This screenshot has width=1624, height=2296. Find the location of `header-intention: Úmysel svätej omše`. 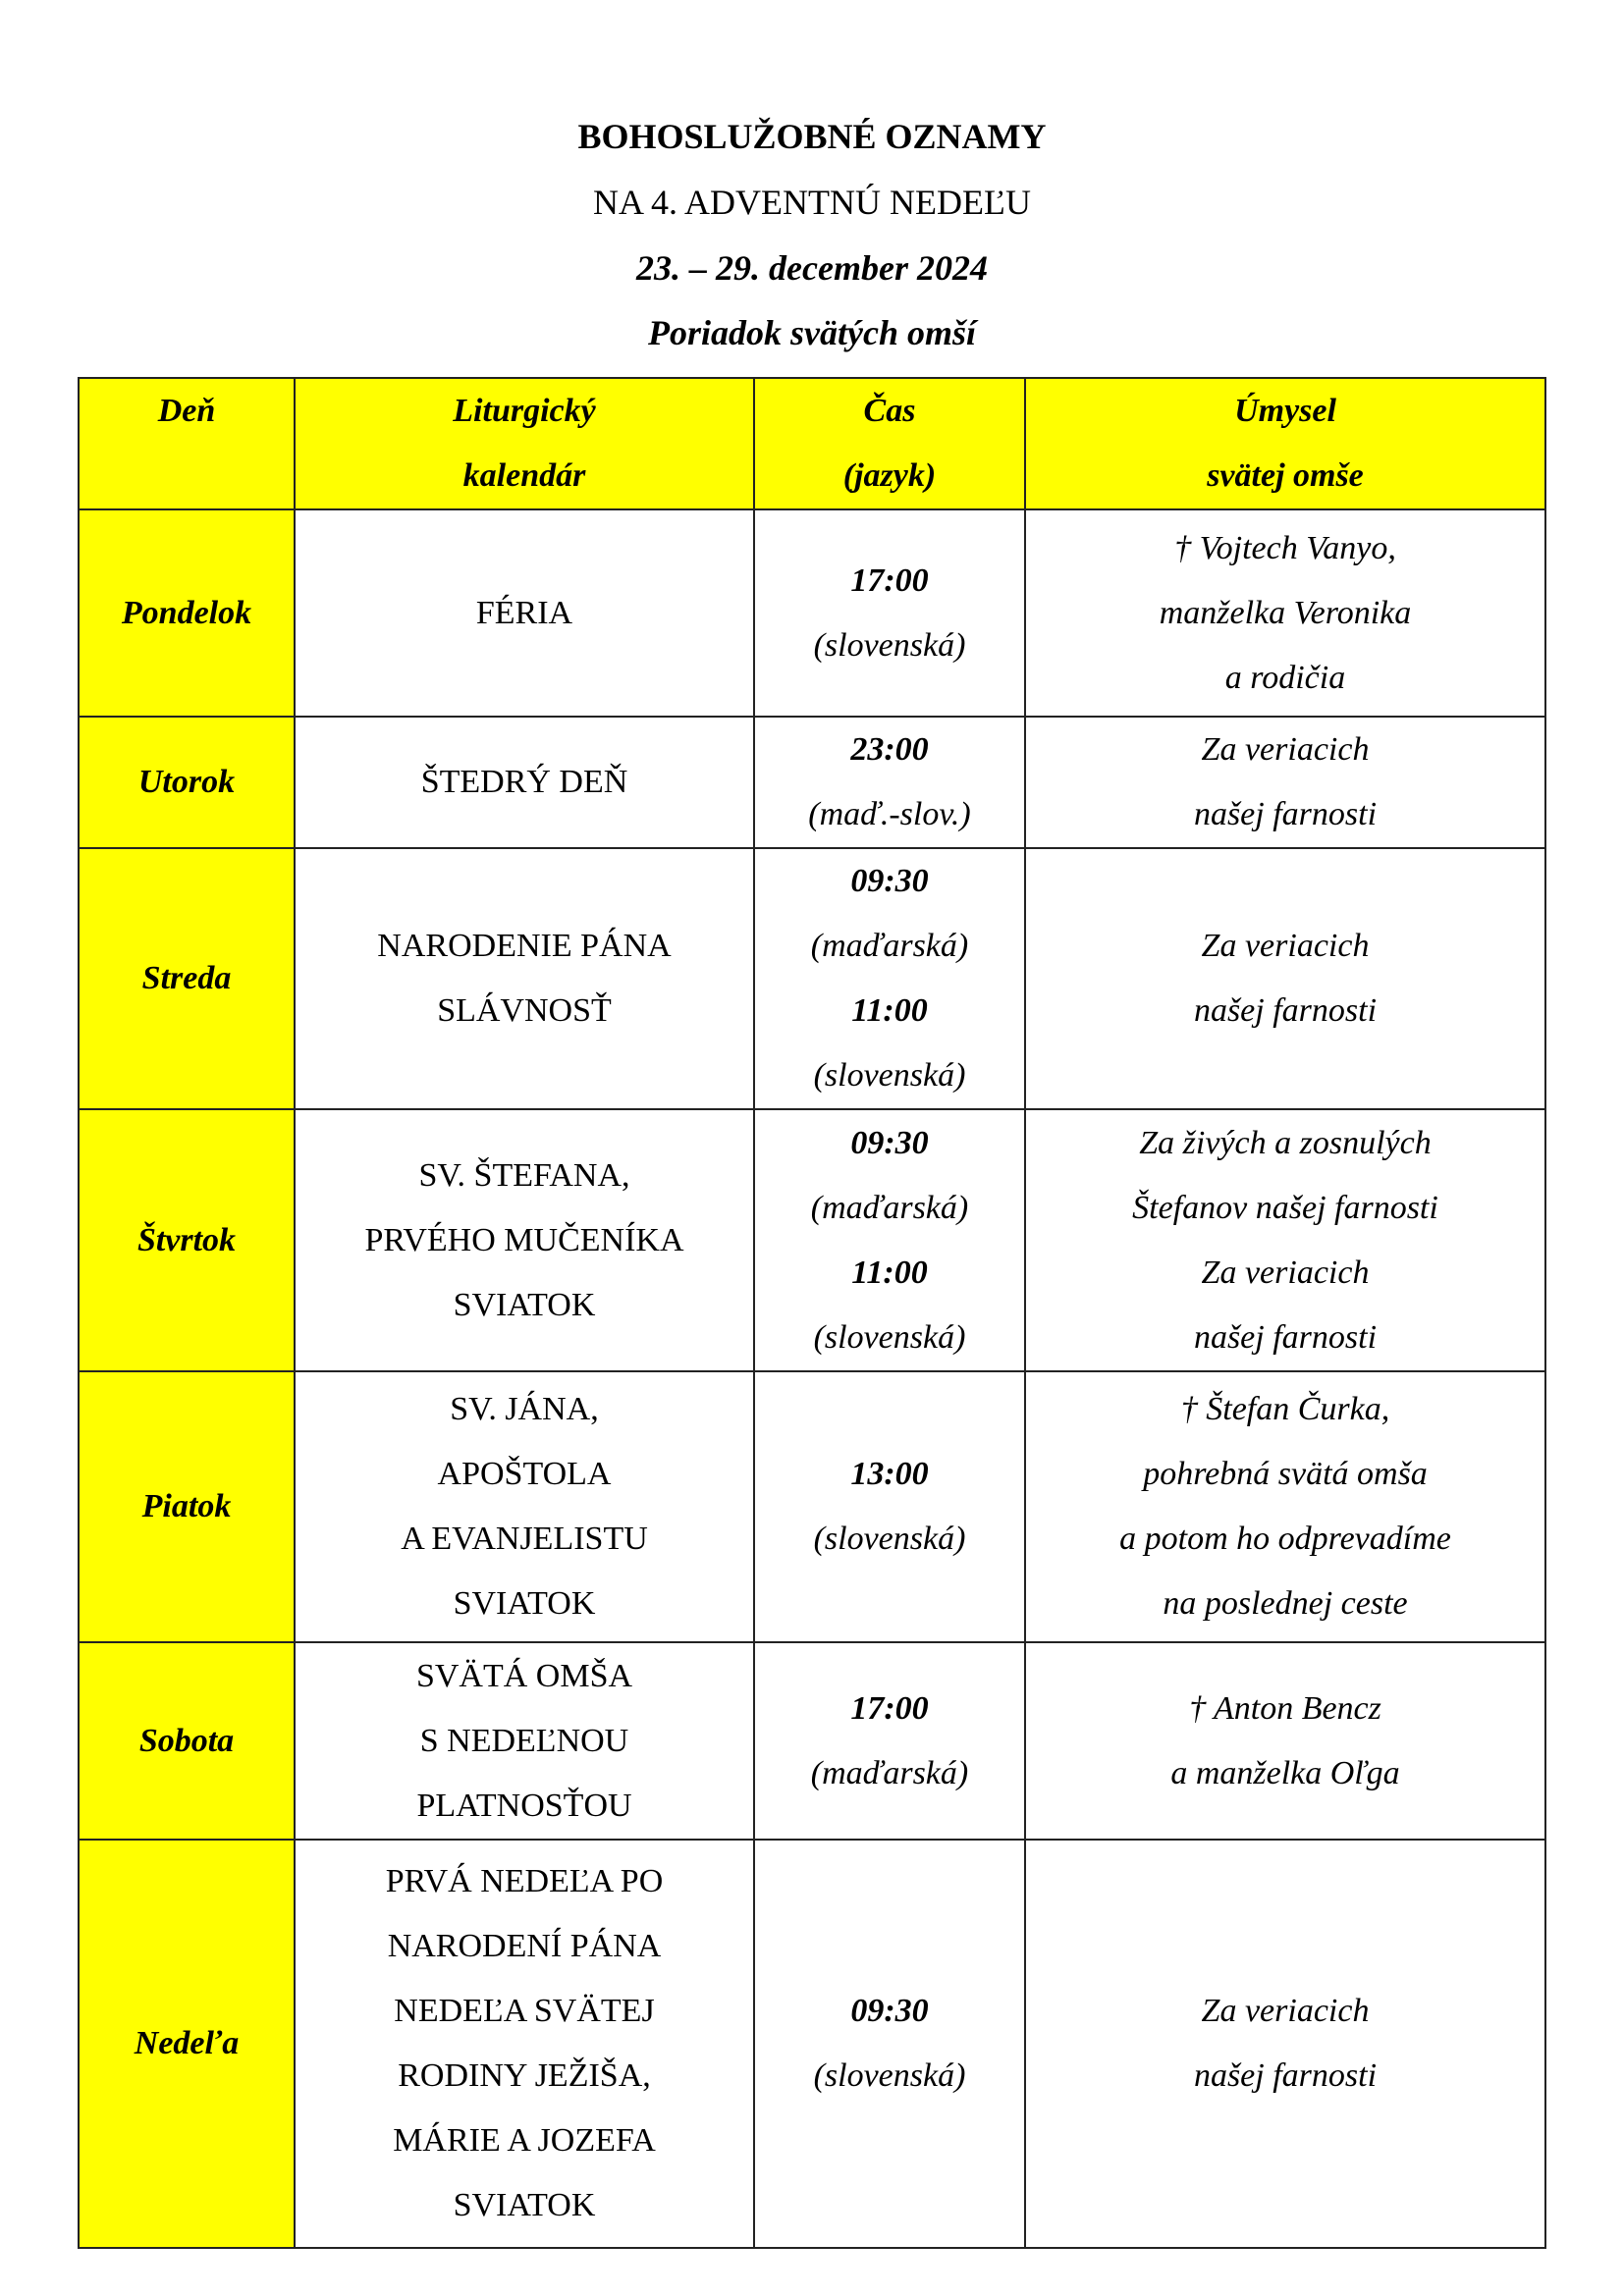

header-intention: Úmysel svätej omše is located at coordinates (1285, 443).